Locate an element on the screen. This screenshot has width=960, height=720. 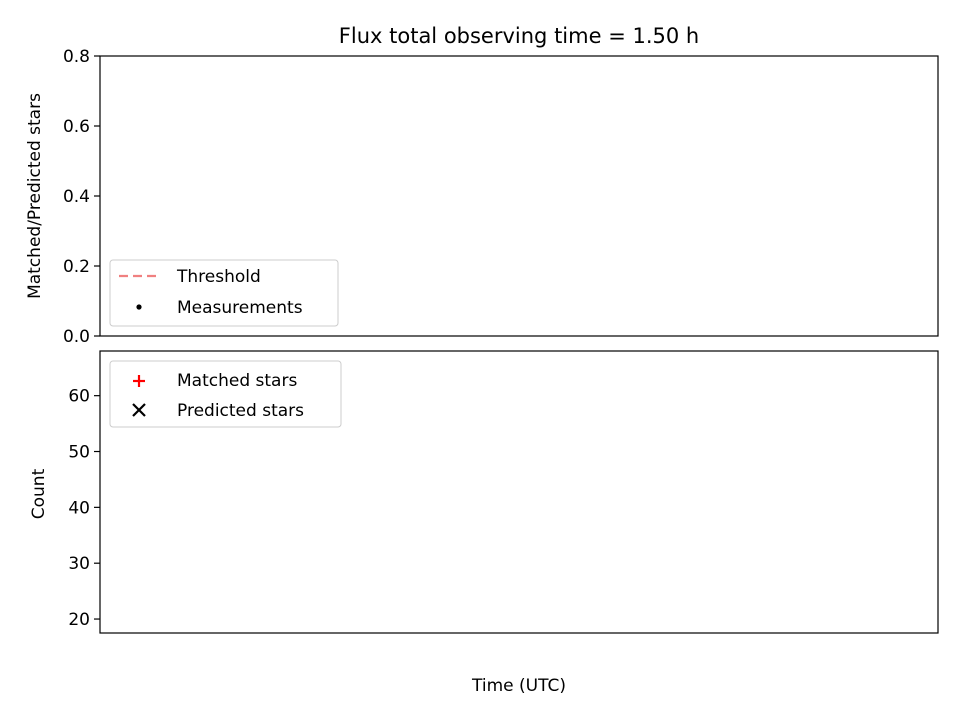
ratio-legend: Threshold Measurements is located at coordinates (224, 293).